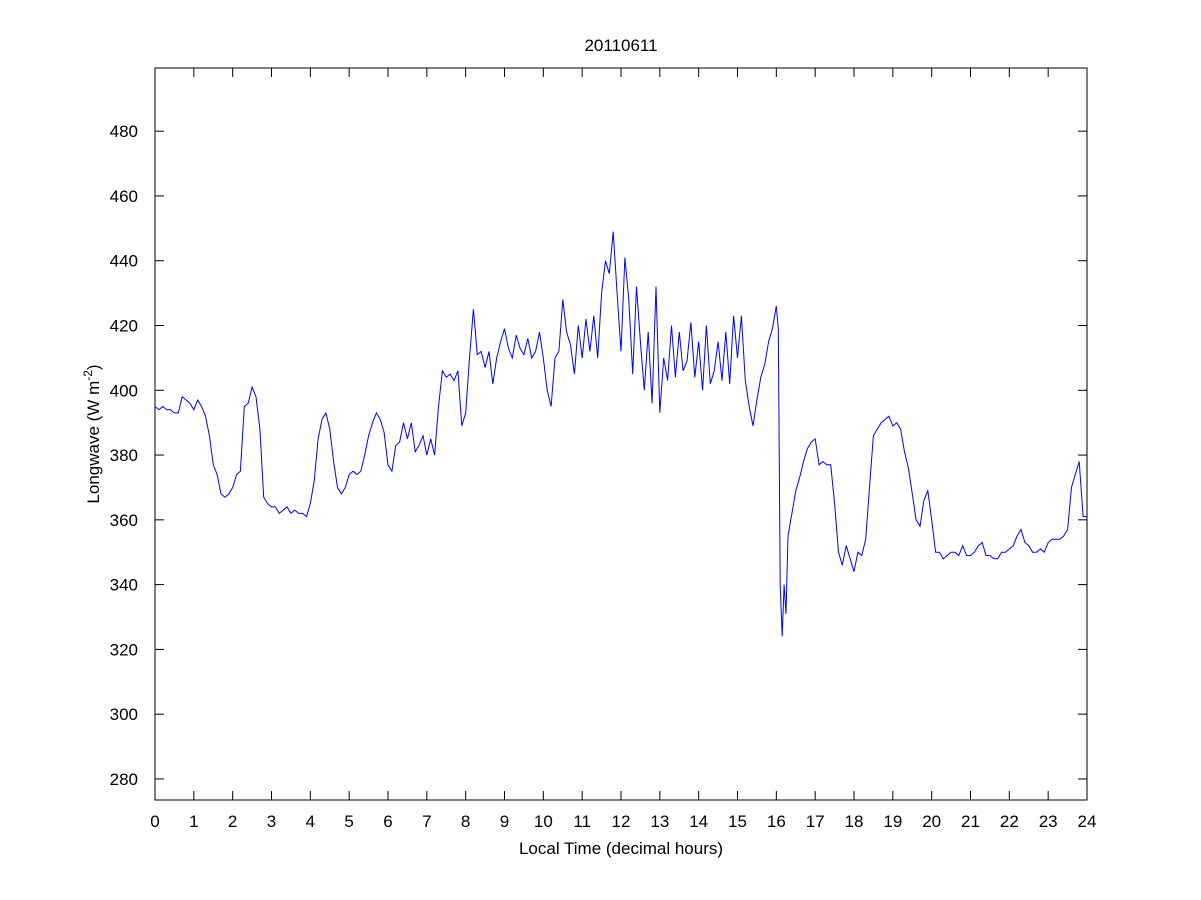 This screenshot has width=1201, height=900. I want to click on y-tick-label: 460, so click(124, 196).